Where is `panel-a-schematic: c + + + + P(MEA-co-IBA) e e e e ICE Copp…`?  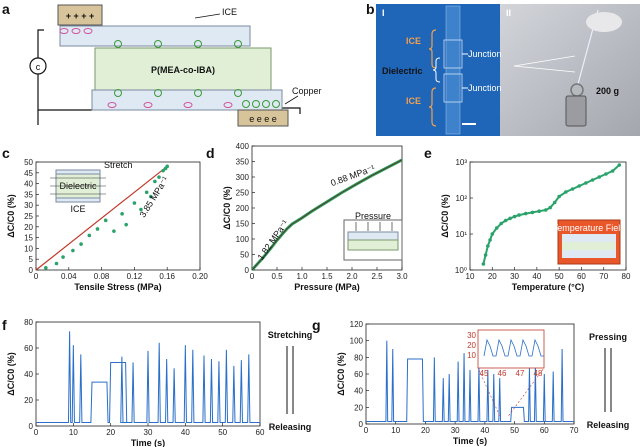 panel-a-schematic: c + + + + P(MEA-co-IBA) e e e e ICE Copp… is located at coordinates (175, 65).